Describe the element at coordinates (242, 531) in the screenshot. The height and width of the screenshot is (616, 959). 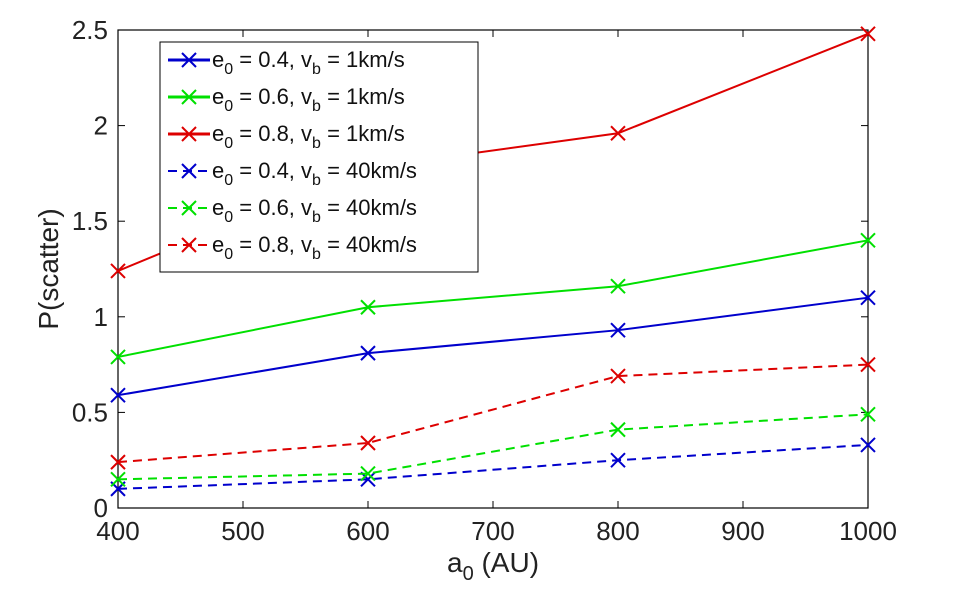
I see `x-tick-label: 500` at that location.